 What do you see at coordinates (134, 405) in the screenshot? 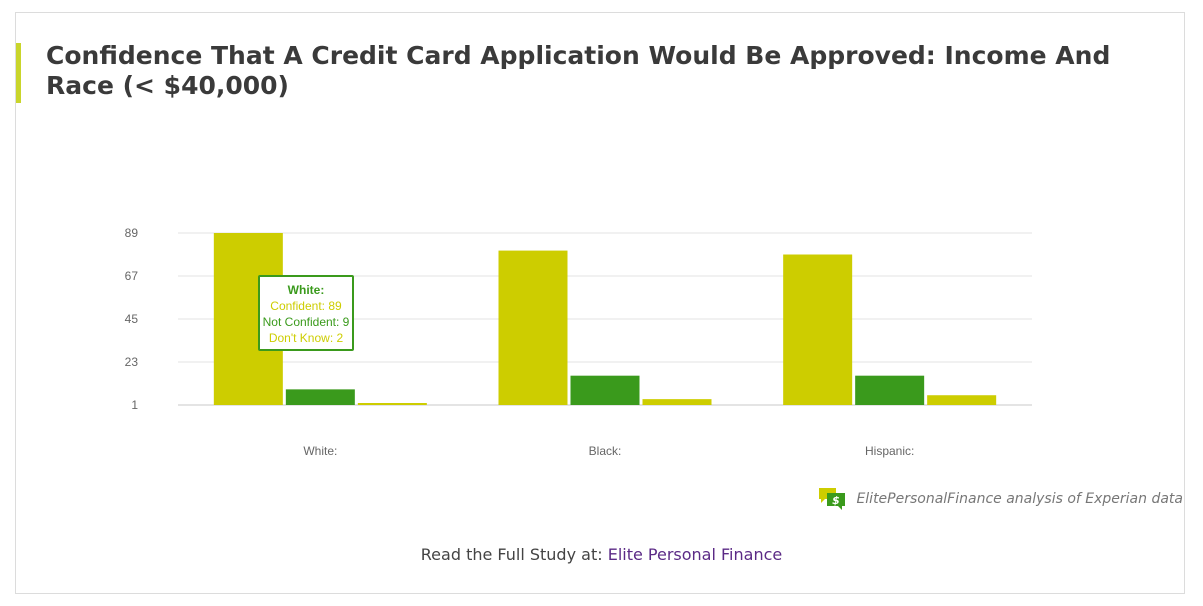
I see `y-tick-label: 1` at bounding box center [134, 405].